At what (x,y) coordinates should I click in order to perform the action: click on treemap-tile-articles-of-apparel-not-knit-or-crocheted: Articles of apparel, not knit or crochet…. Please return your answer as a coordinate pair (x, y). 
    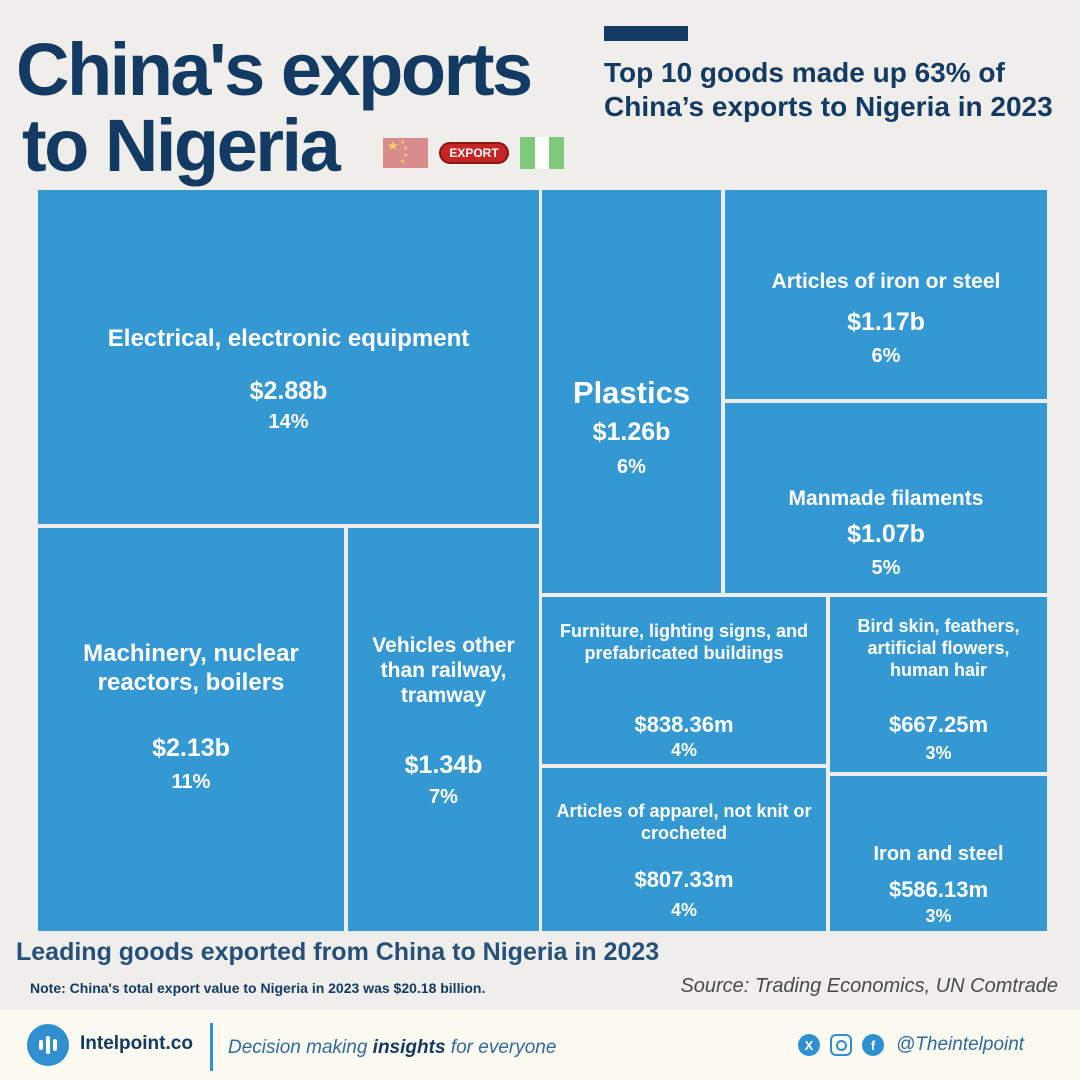
    Looking at the image, I should click on (684, 849).